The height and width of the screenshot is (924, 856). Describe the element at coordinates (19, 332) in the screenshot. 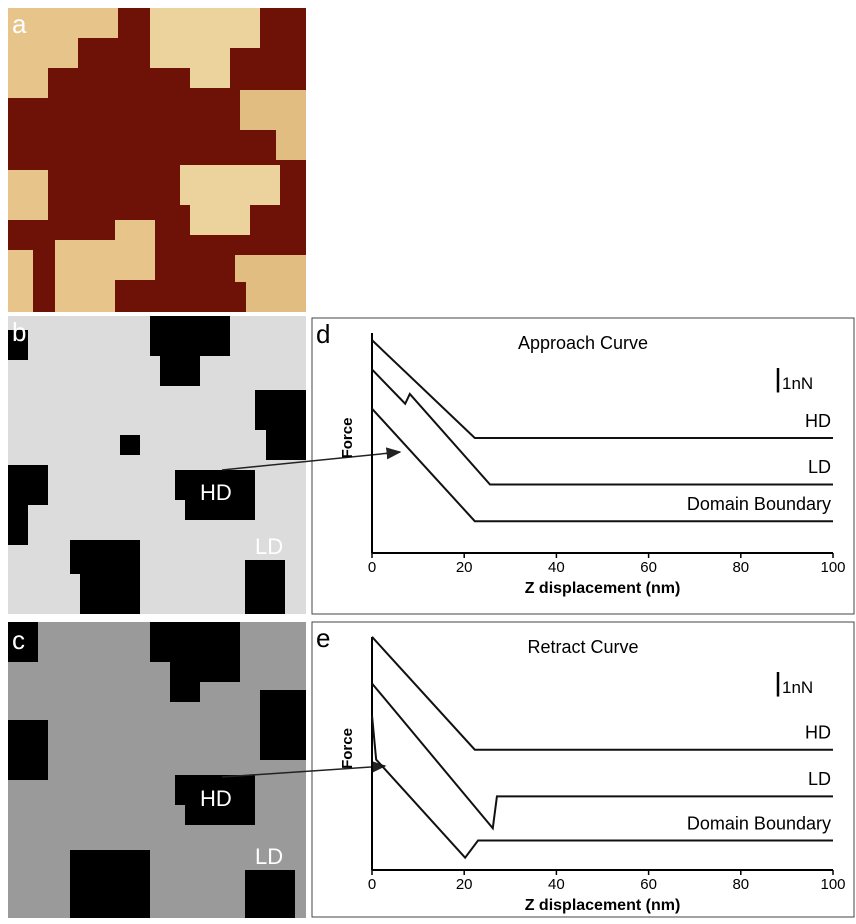

I see `panel-label: b` at that location.